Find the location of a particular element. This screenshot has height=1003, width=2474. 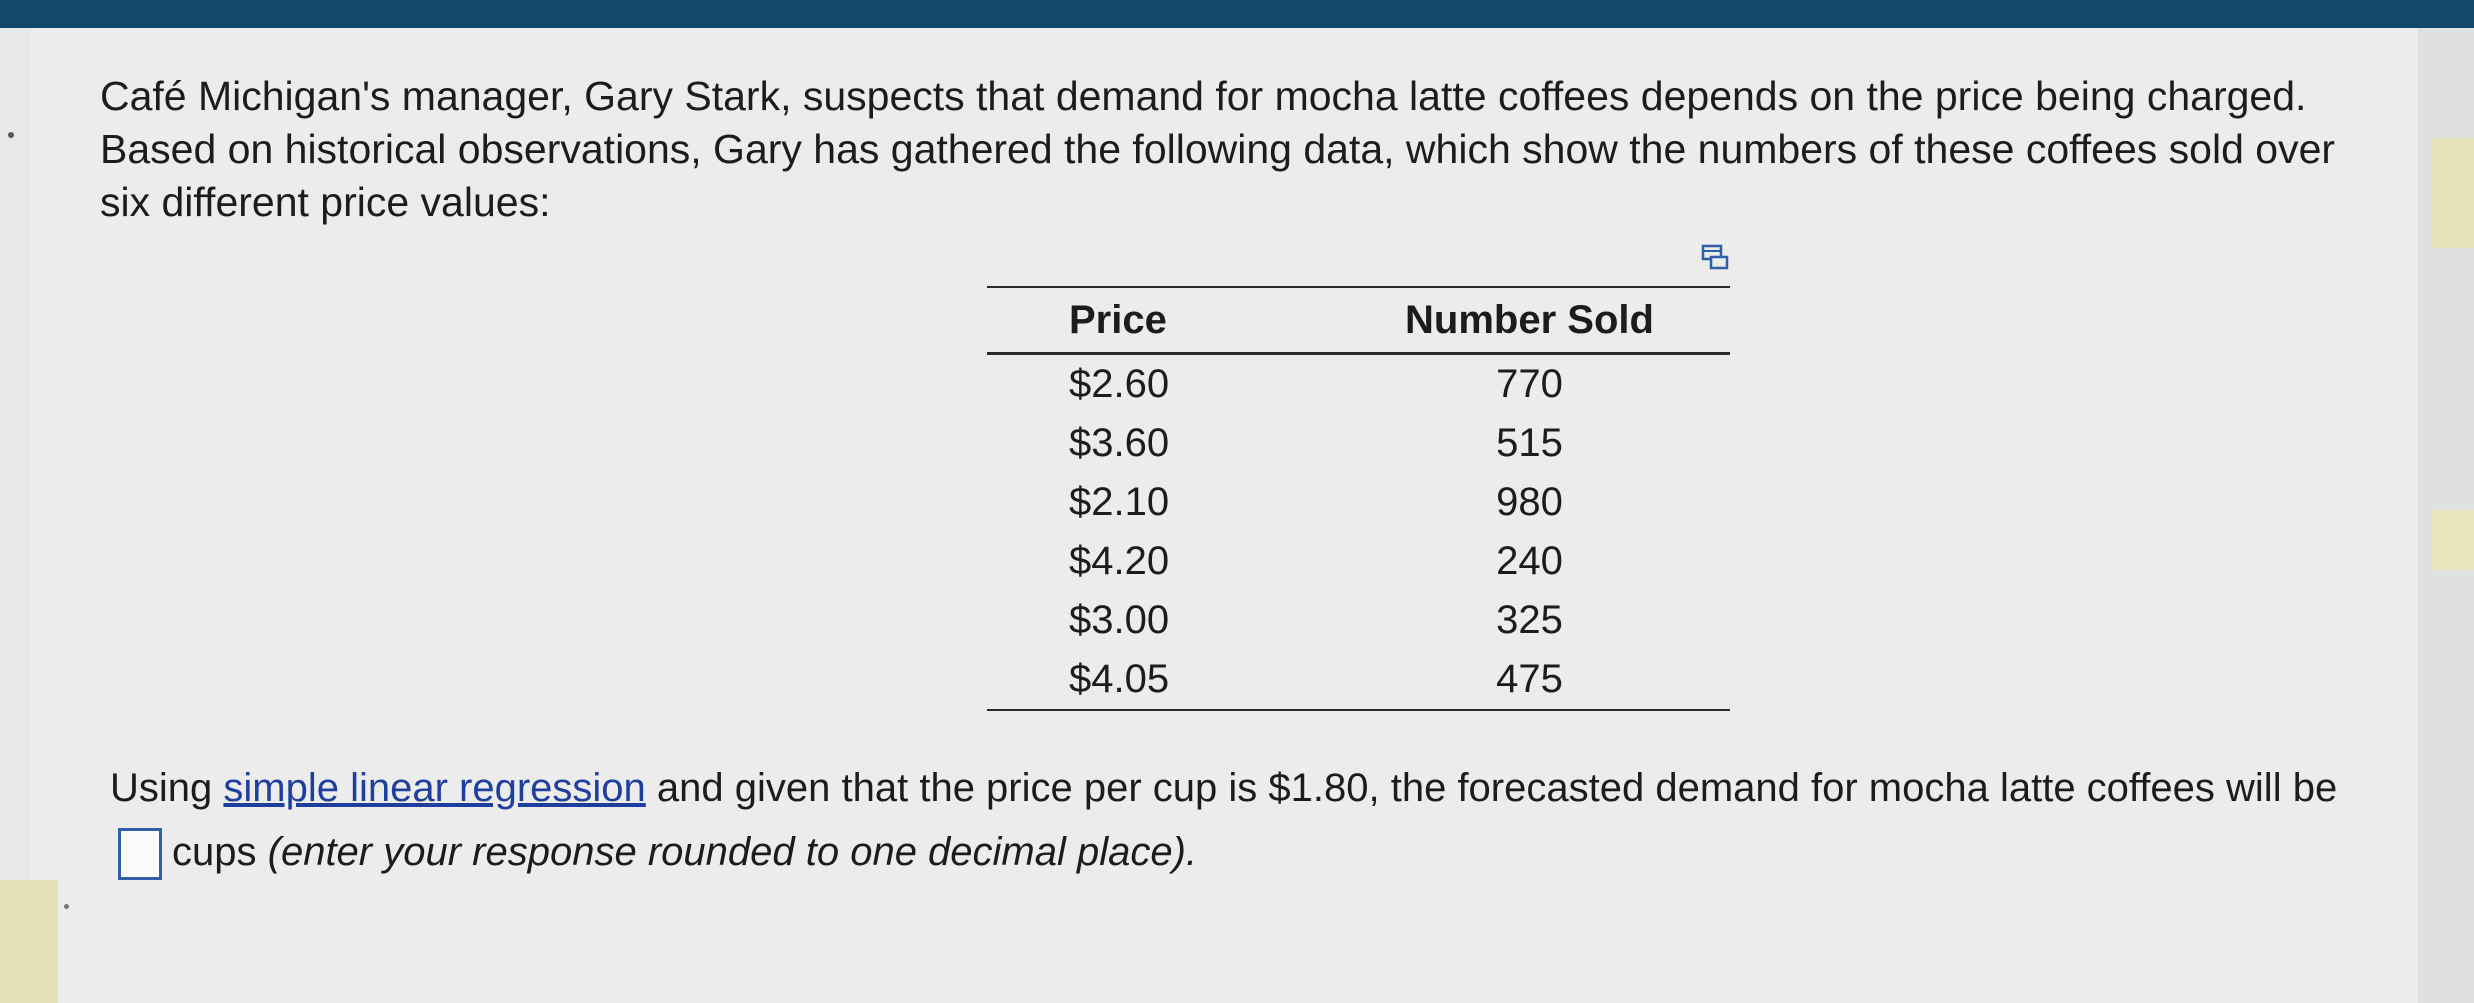

simple-linear-regression-link: simple linear regression is located at coordinates (434, 788).